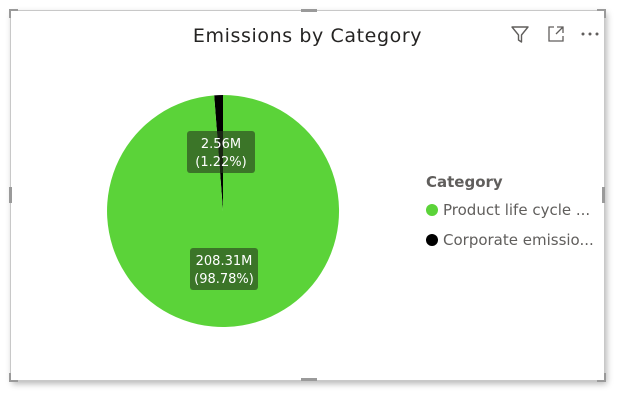 The height and width of the screenshot is (411, 641). I want to click on resize-handle-bottom-left, so click(13, 377).